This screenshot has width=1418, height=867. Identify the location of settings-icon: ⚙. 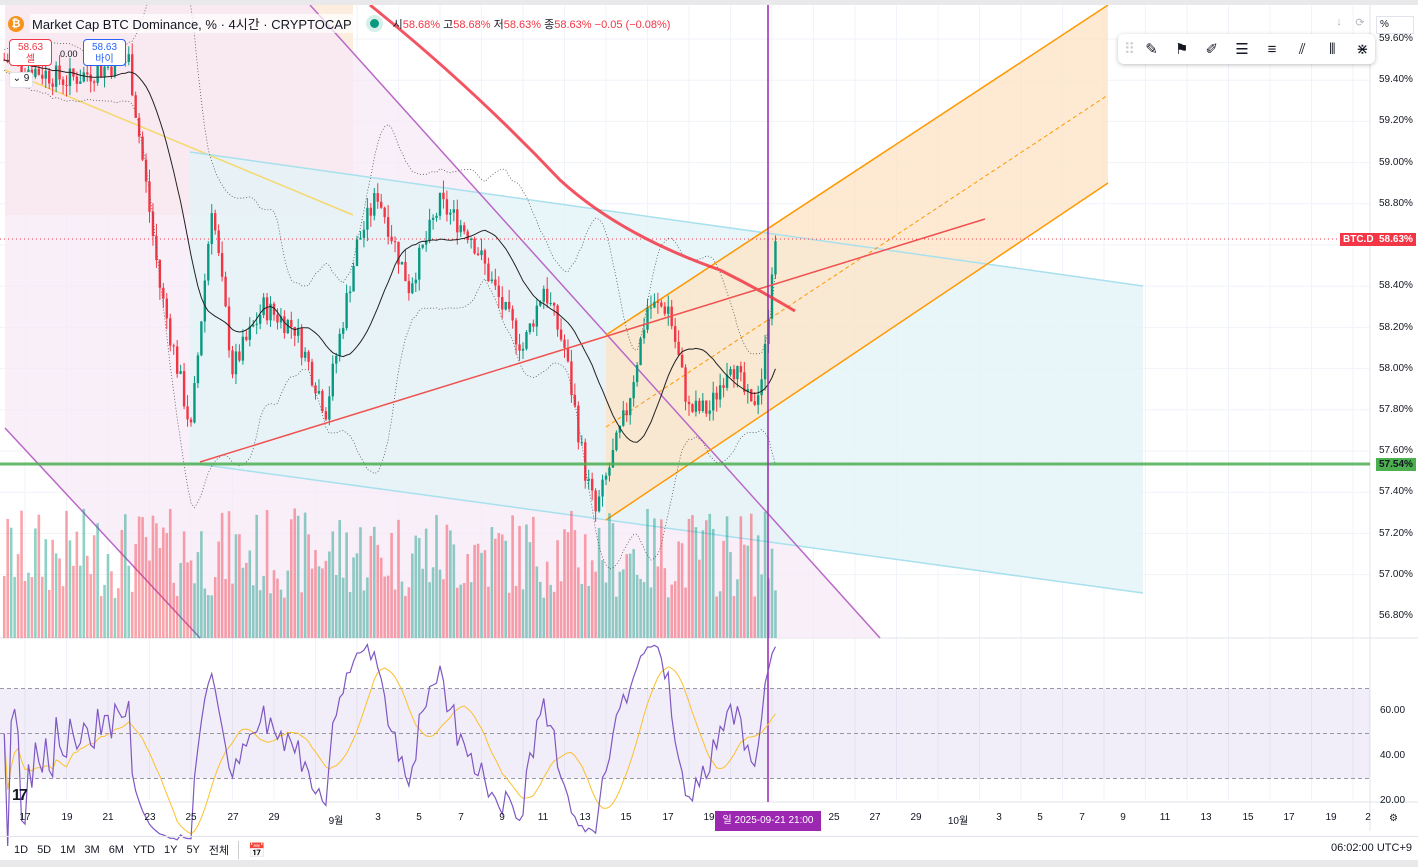
(1393, 818).